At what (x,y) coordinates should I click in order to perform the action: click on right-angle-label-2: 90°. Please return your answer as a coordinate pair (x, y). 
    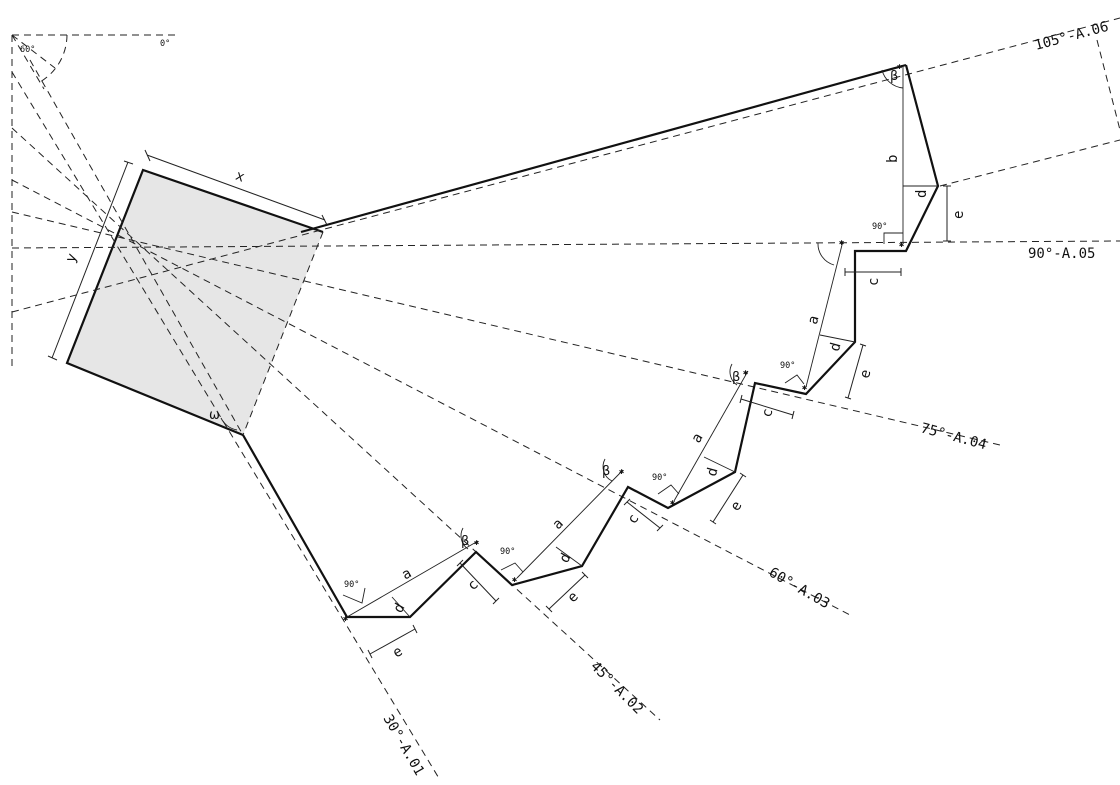
    Looking at the image, I should click on (507, 552).